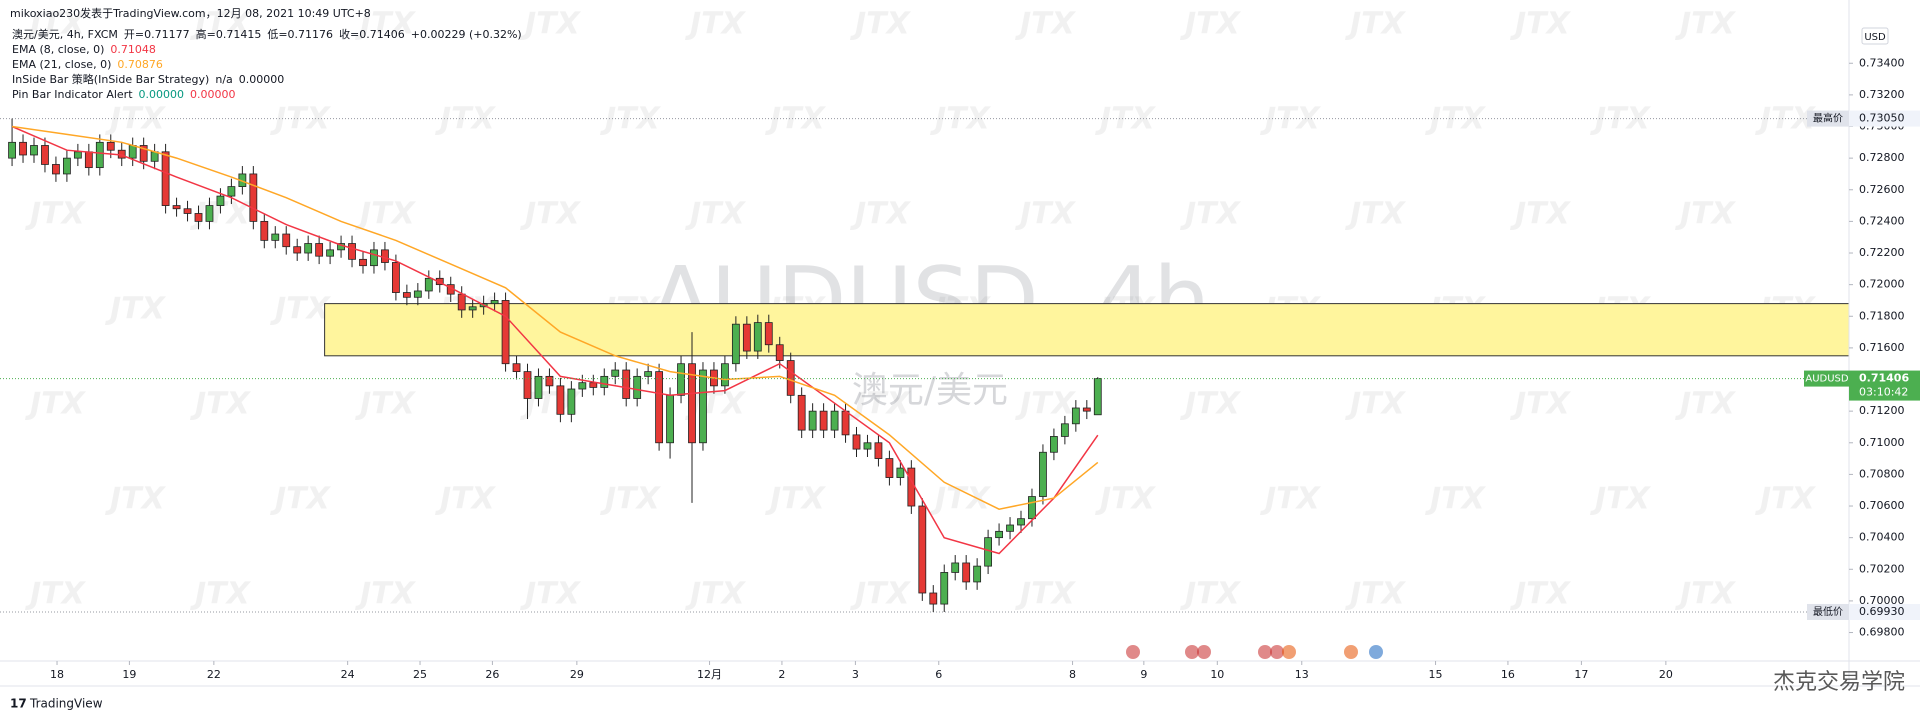  What do you see at coordinates (58, 49) in the screenshot?
I see `indicator-name: EMA (8, close, 0)` at bounding box center [58, 49].